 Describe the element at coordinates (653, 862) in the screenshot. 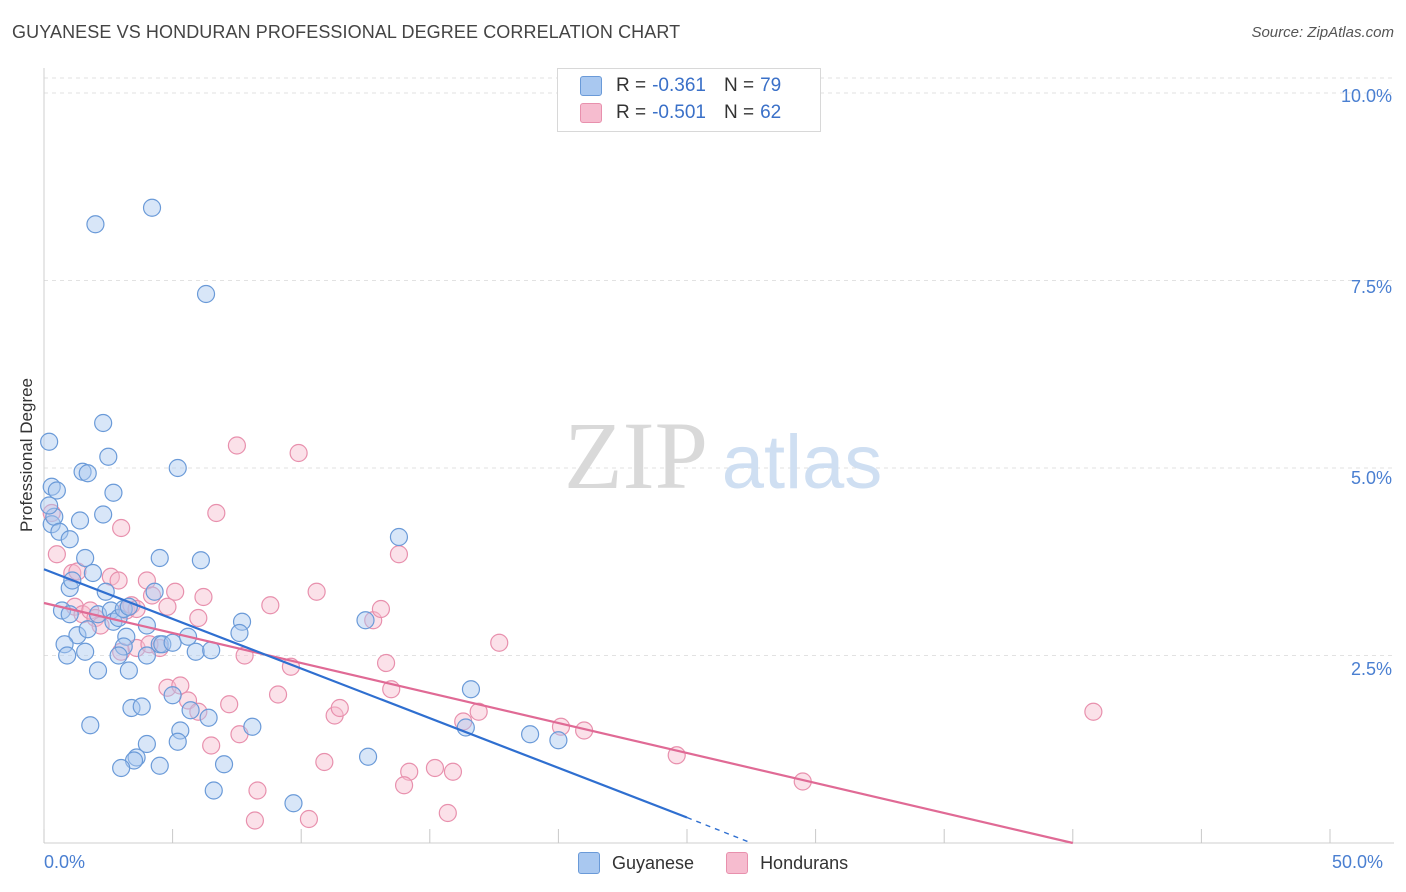

I see `legend-label-guyanese: Guyanese` at that location.